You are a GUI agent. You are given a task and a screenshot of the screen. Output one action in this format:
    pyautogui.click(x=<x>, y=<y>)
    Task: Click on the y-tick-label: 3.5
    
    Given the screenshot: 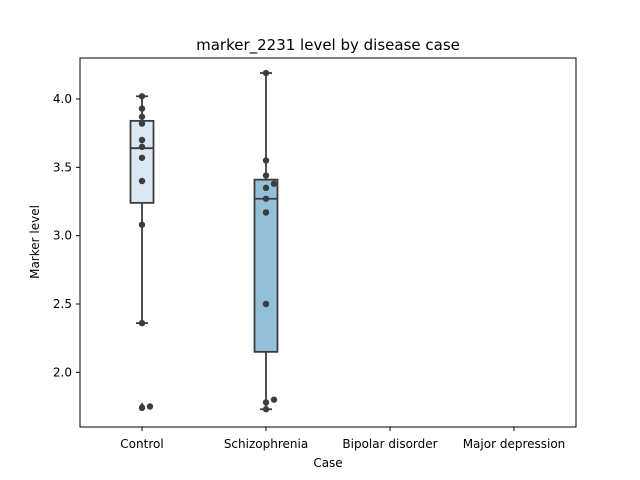 What is the action you would take?
    pyautogui.click(x=62, y=167)
    